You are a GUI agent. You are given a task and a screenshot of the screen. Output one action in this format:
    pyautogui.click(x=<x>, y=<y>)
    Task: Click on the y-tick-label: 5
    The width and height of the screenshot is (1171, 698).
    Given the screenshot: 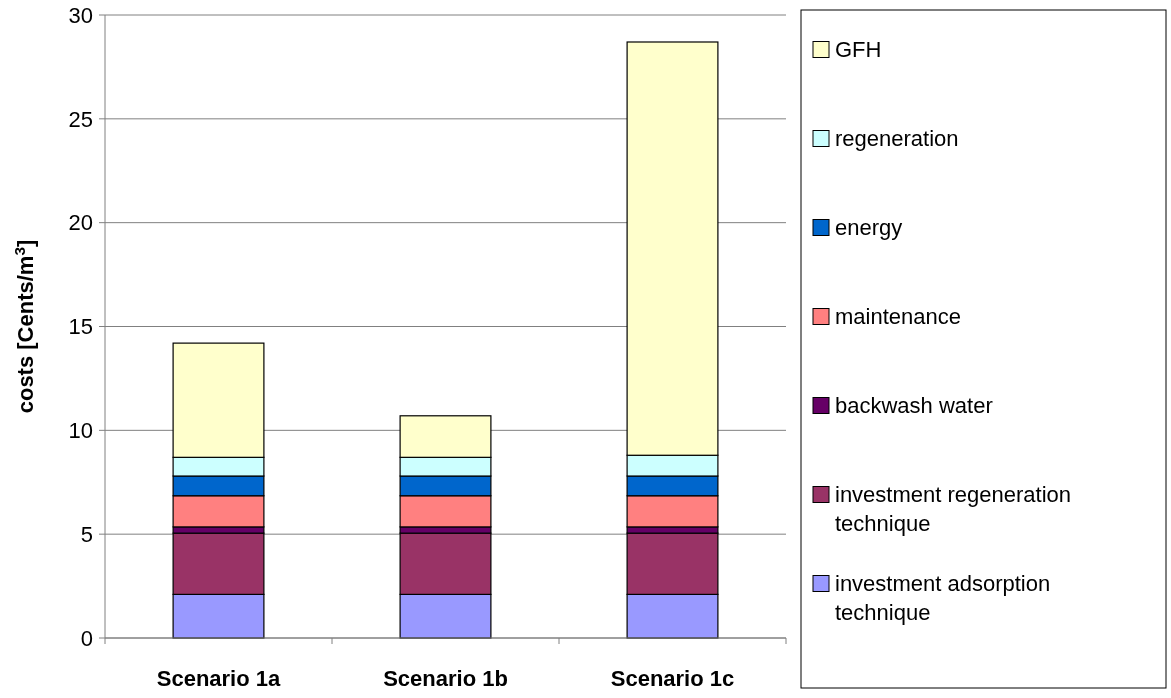 What is the action you would take?
    pyautogui.click(x=86, y=534)
    